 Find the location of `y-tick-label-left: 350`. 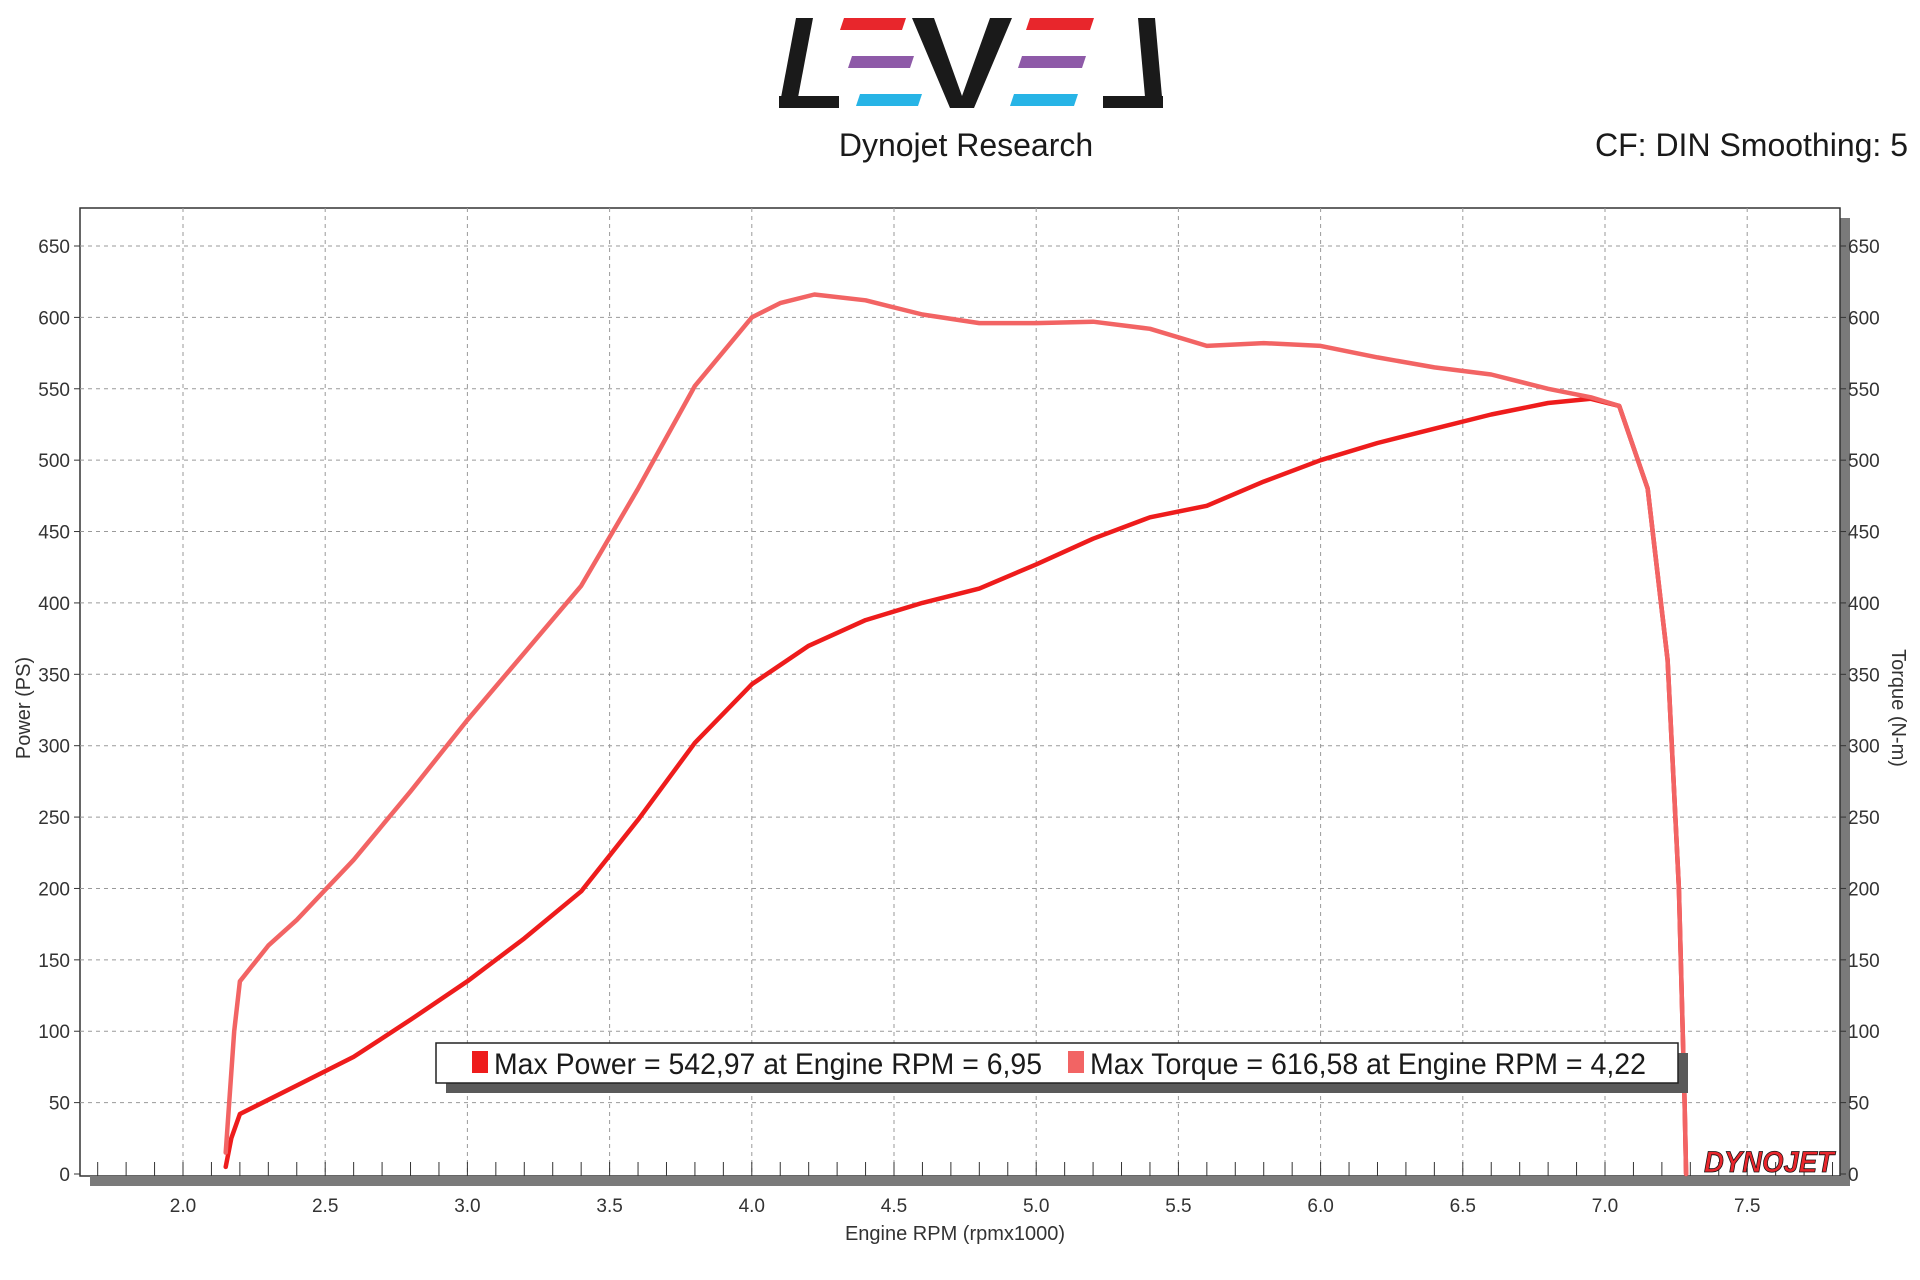

y-tick-label-left: 350 is located at coordinates (54, 675).